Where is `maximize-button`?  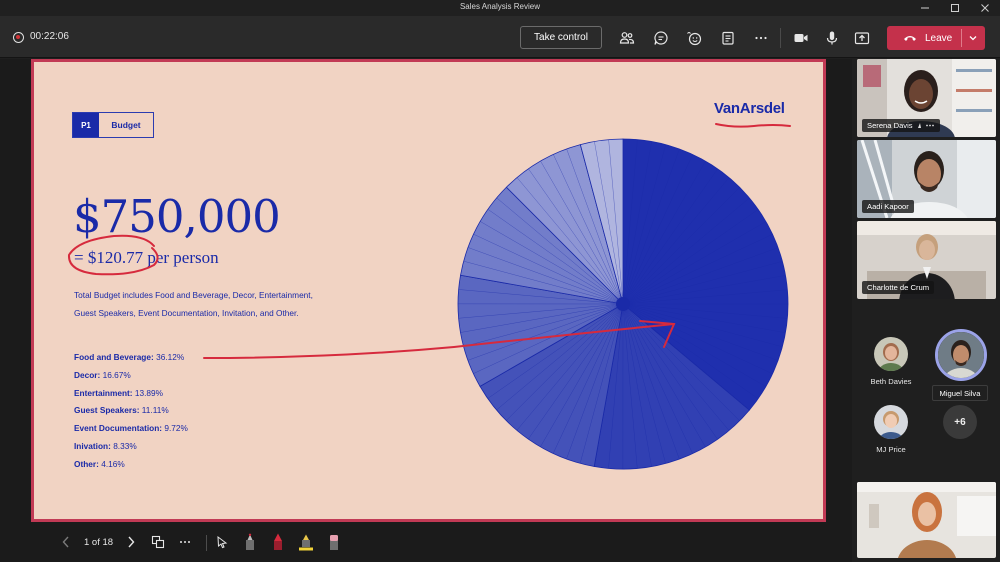 maximize-button is located at coordinates (955, 8).